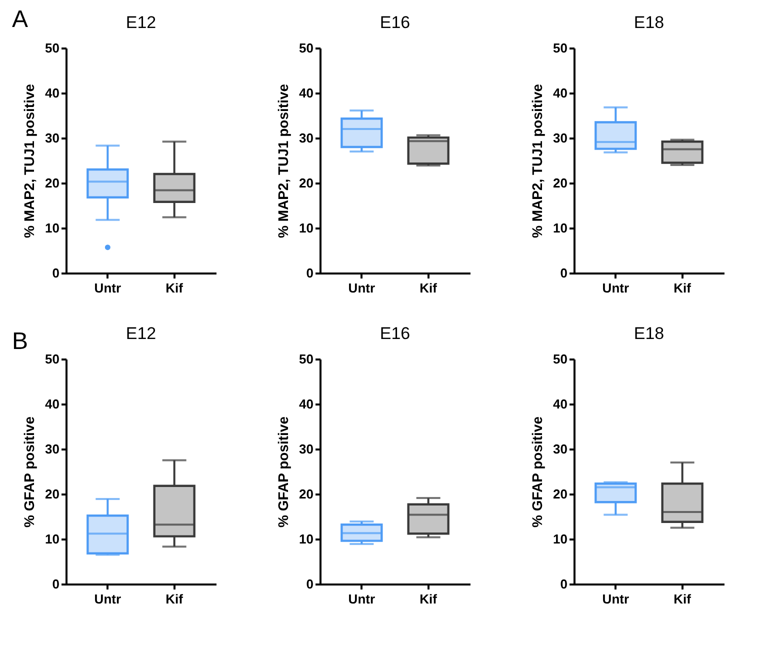 Image resolution: width=770 pixels, height=647 pixels. What do you see at coordinates (20, 341) in the screenshot?
I see `text: B` at bounding box center [20, 341].